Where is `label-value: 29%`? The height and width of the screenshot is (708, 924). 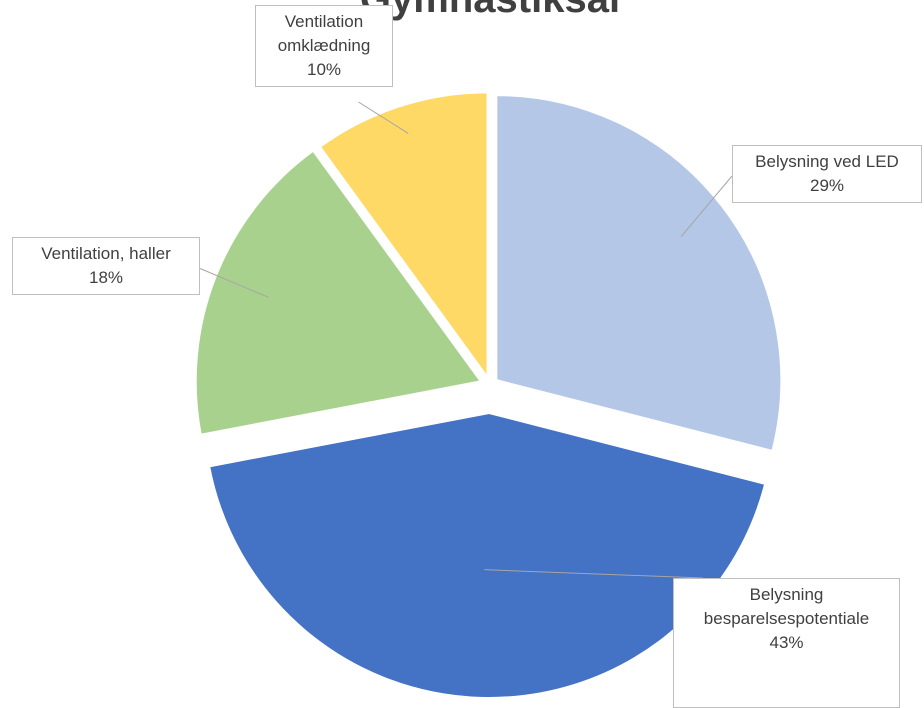 label-value: 29% is located at coordinates (827, 185).